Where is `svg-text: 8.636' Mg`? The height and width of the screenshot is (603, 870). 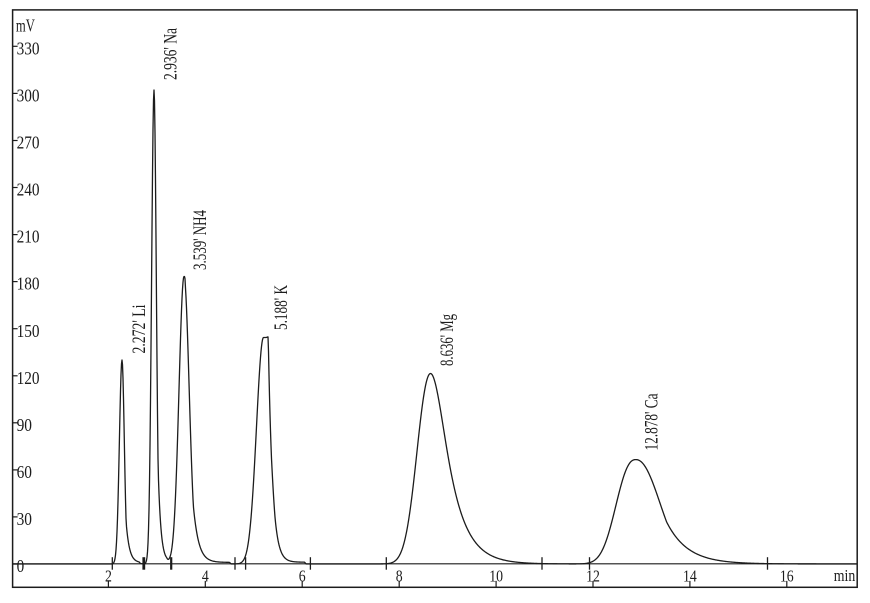 svg-text: 8.636' Mg is located at coordinates (447, 340).